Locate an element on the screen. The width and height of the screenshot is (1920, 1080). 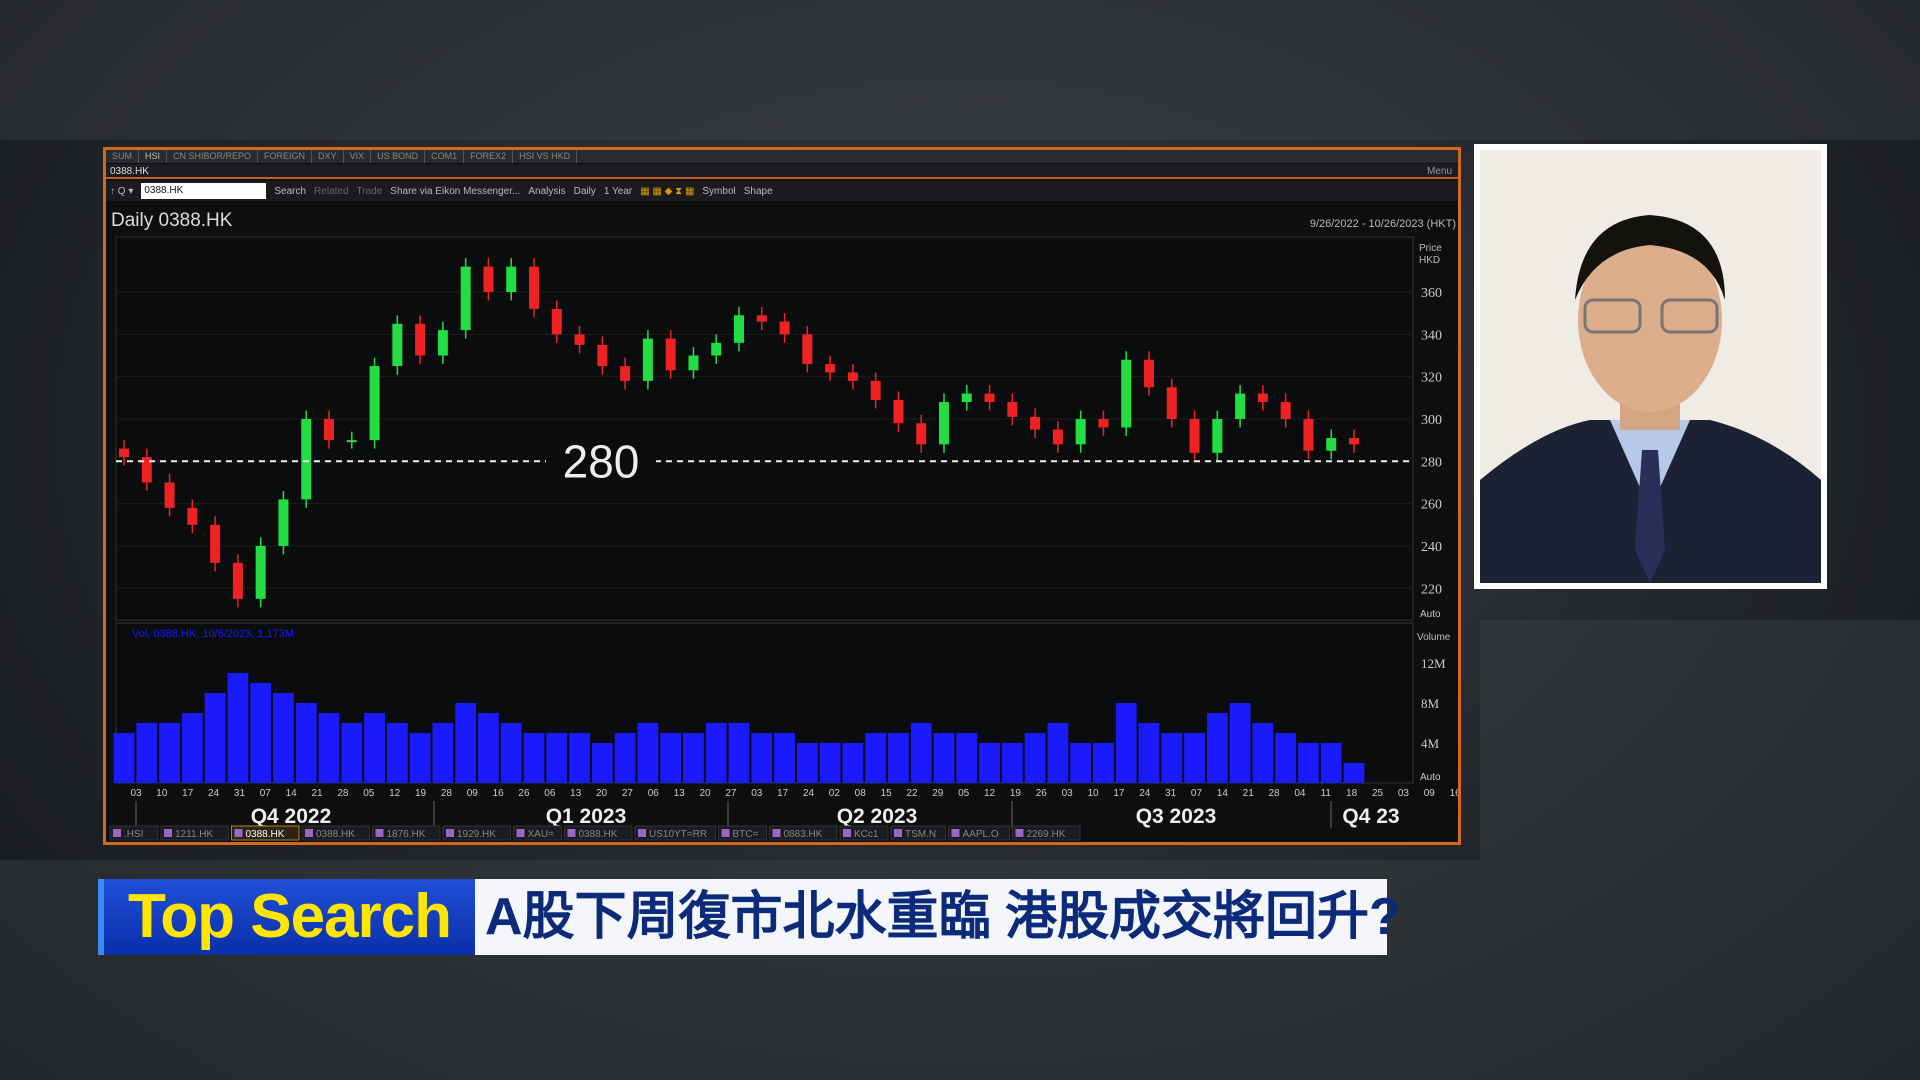
banner-headline: A股下周復市北水重臨 港股成交將回升? is located at coordinates (938, 917).